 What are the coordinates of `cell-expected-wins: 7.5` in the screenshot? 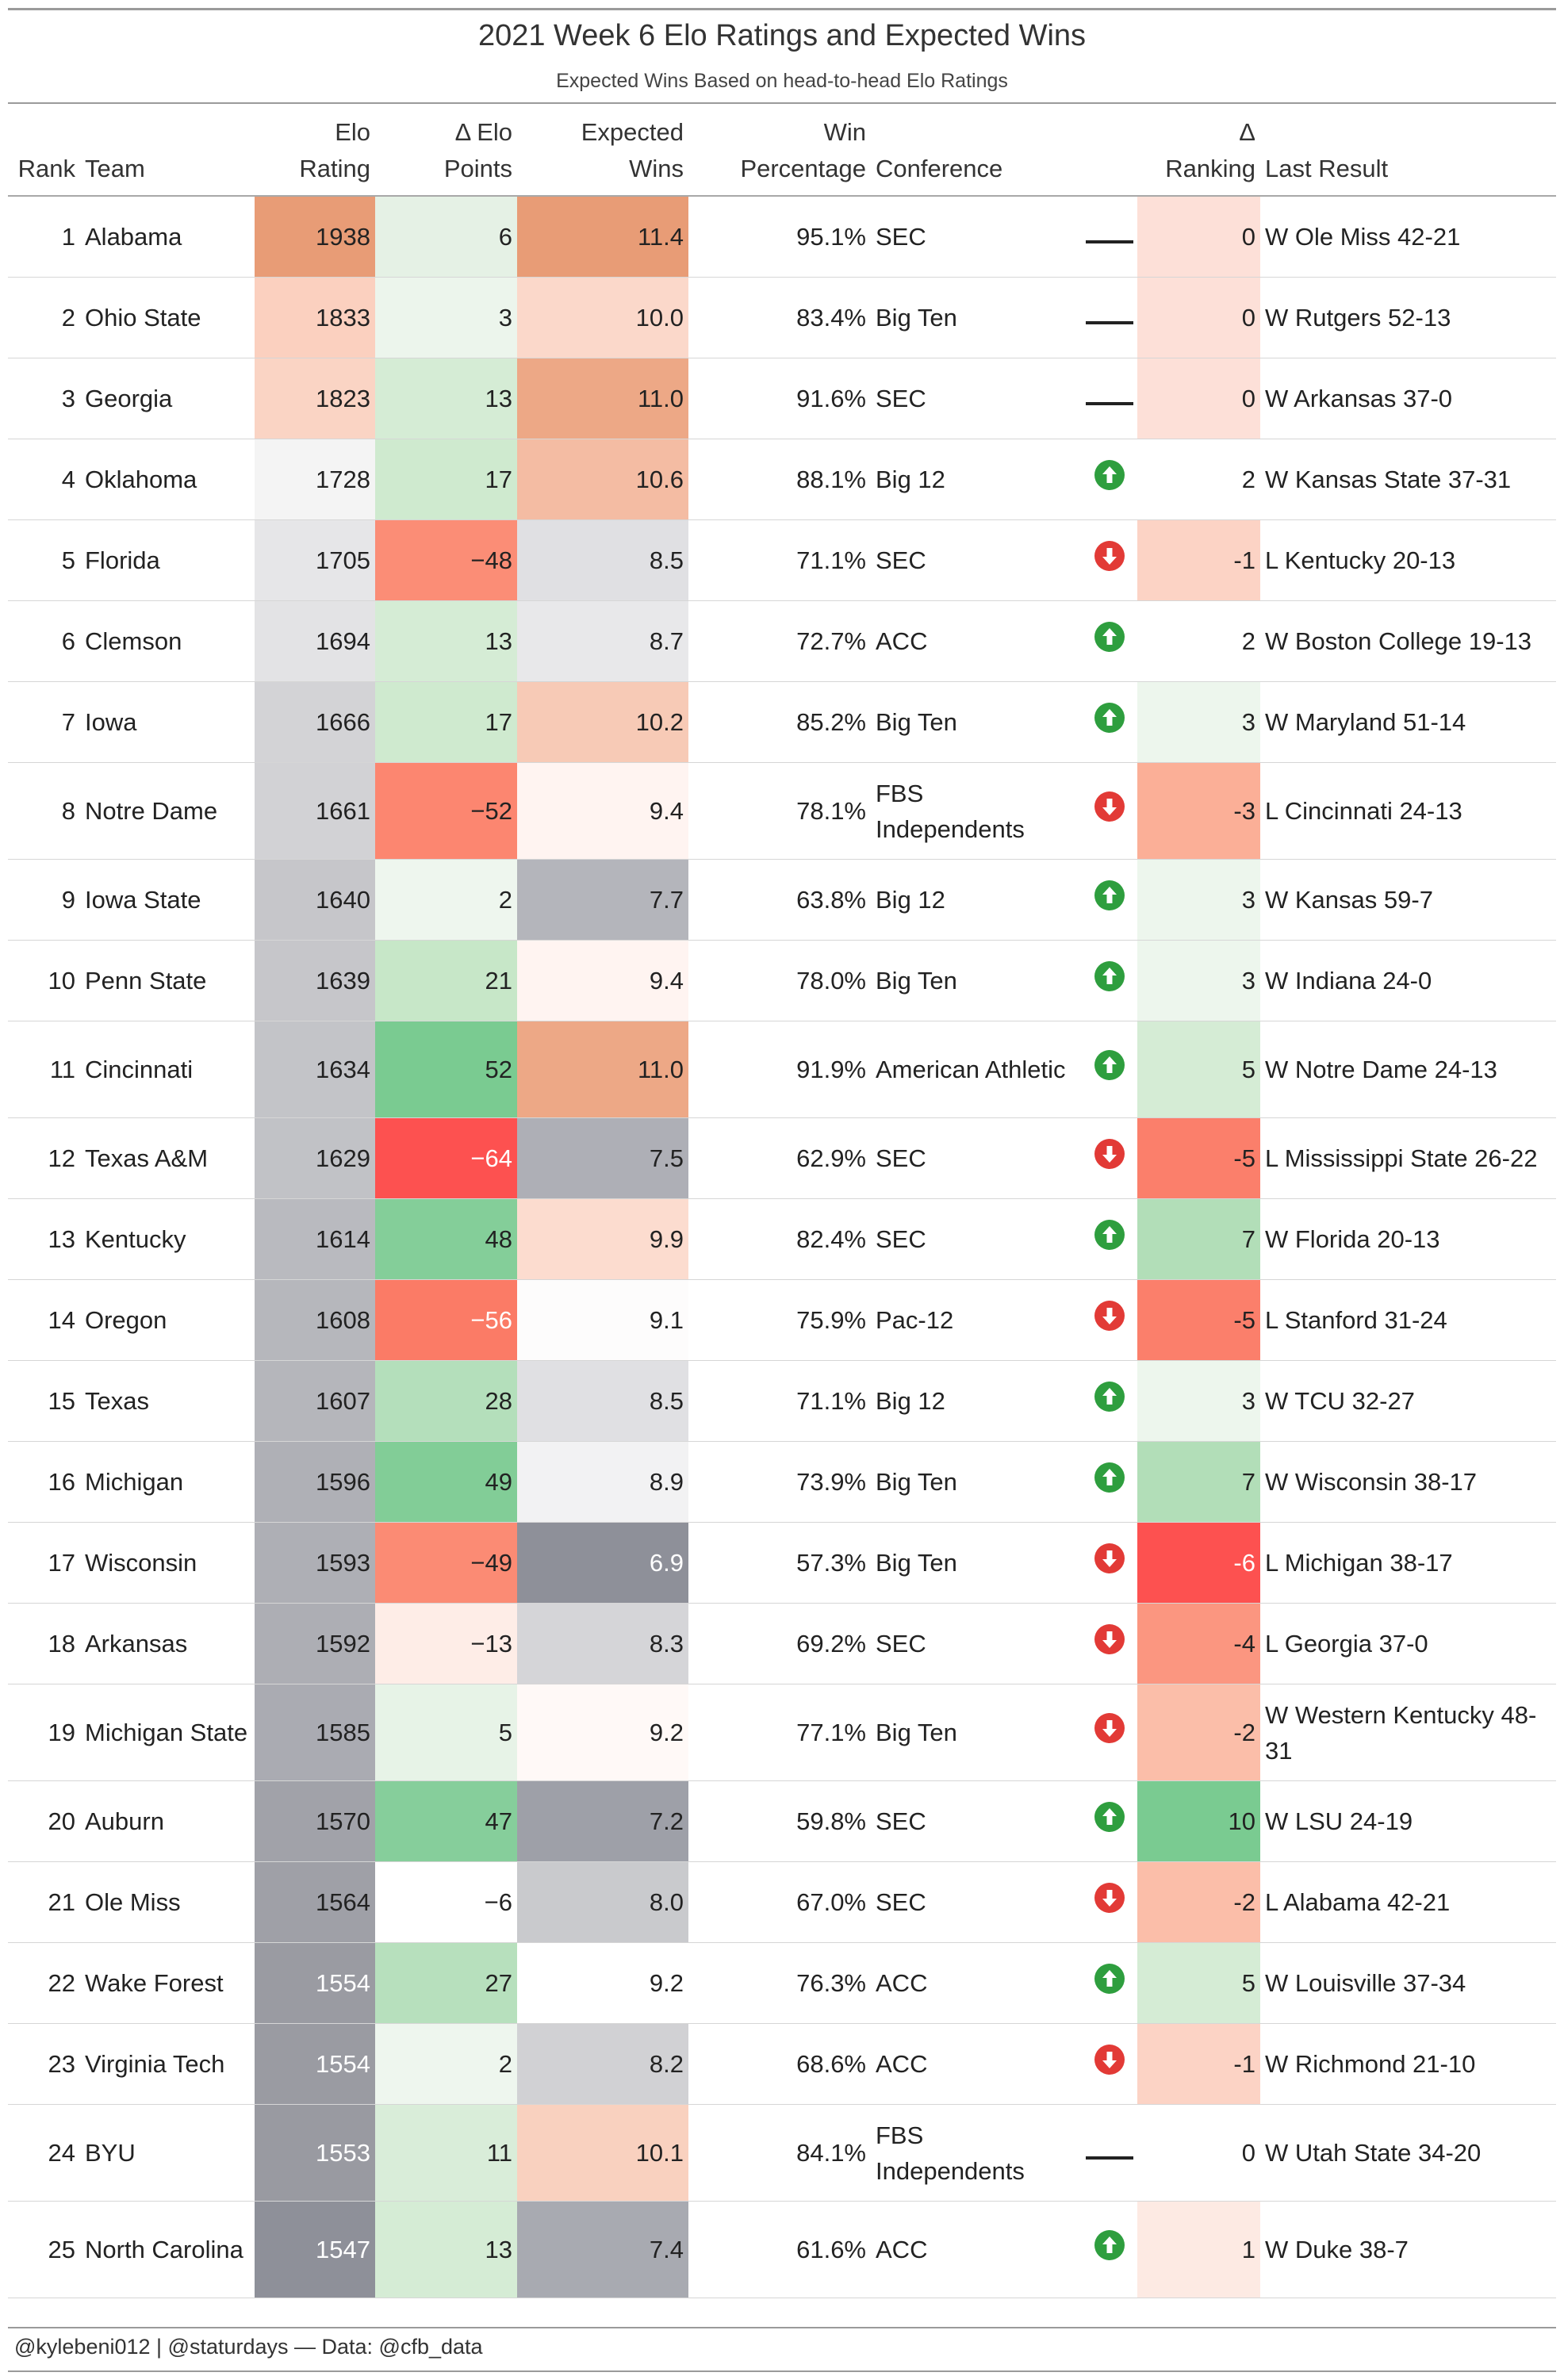 It's located at (602, 1158).